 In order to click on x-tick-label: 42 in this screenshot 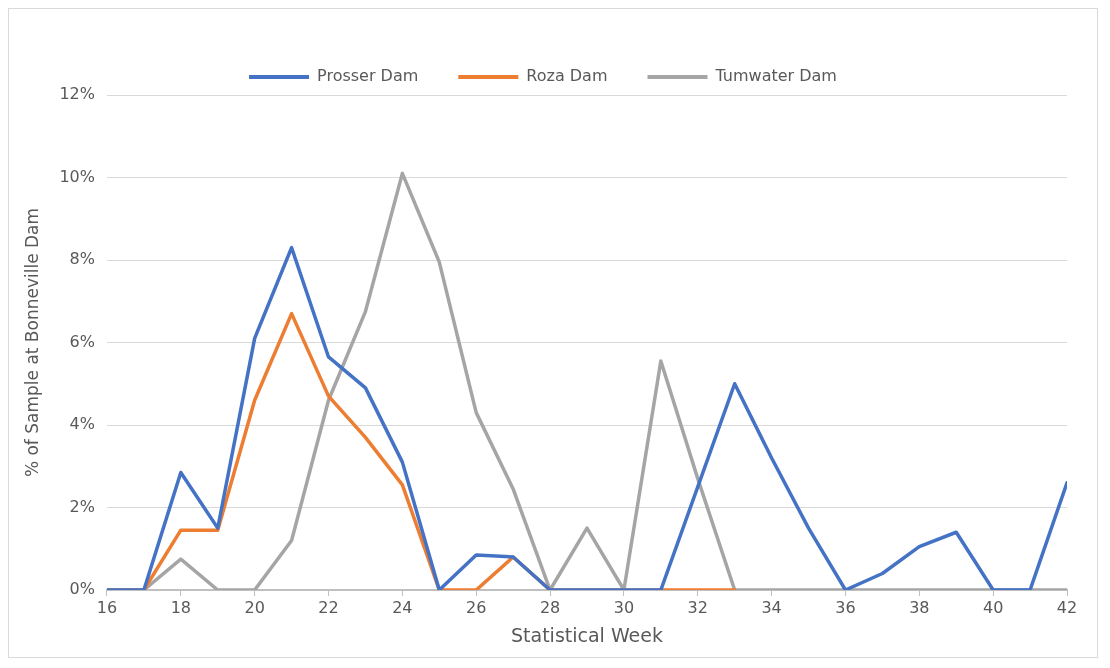, I will do `click(1067, 607)`.